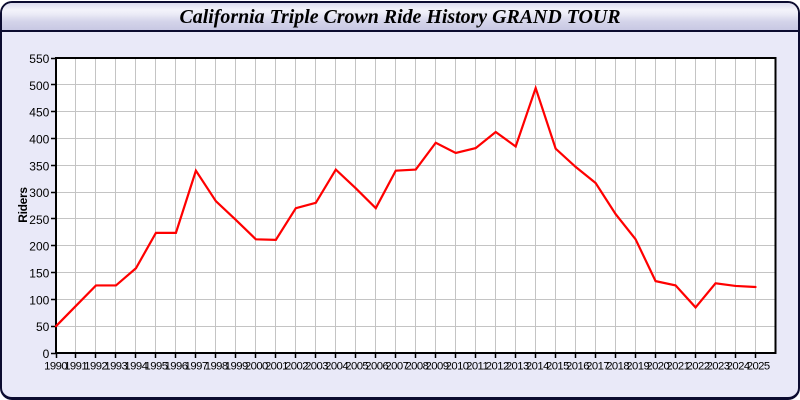 This screenshot has height=400, width=800. I want to click on svg-text: 1996, so click(176, 366).